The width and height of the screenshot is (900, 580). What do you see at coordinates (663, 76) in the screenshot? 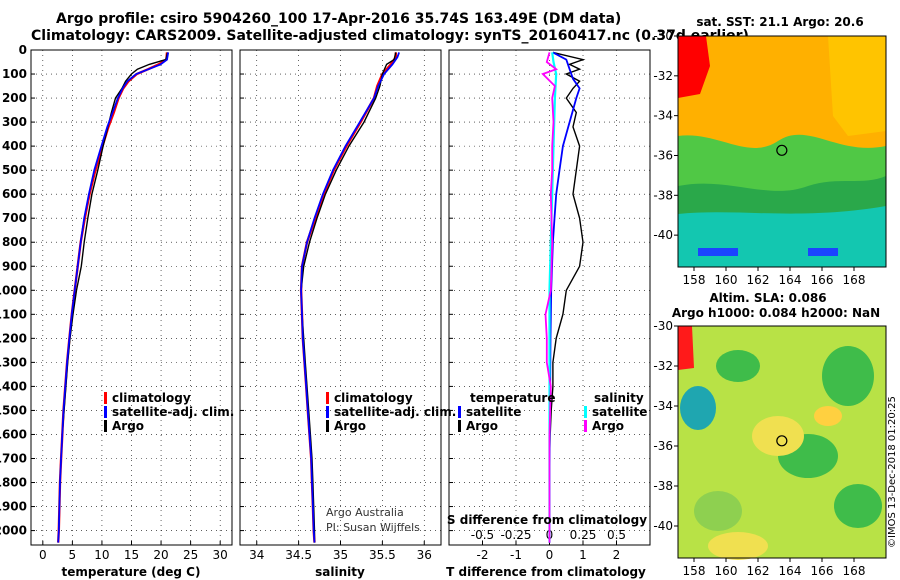
I see `map-y-label: -32` at bounding box center [663, 76].